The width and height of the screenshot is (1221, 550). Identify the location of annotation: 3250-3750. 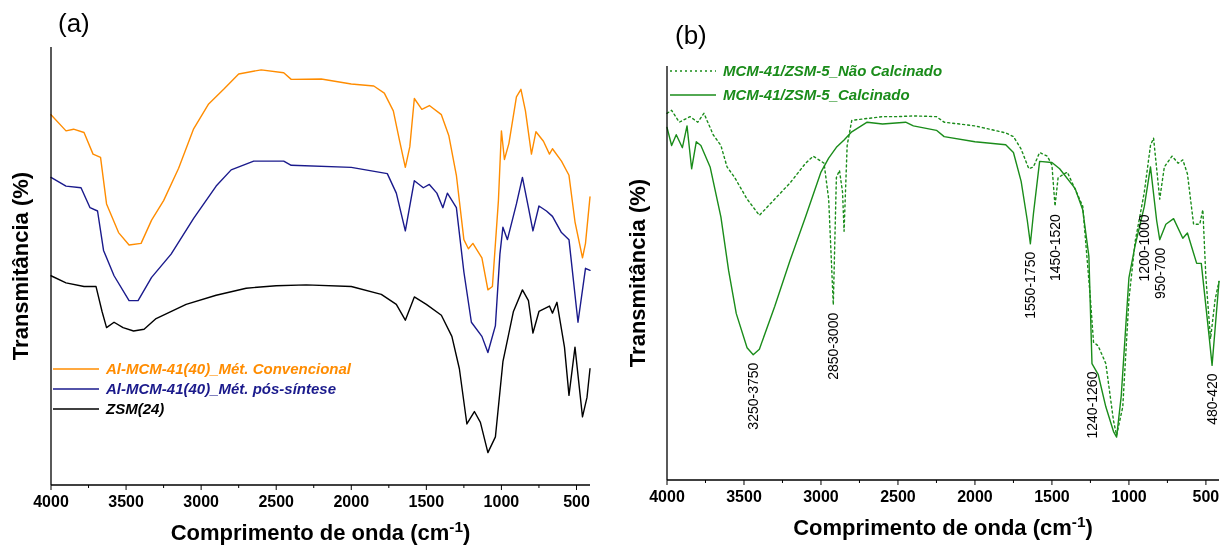
(753, 396).